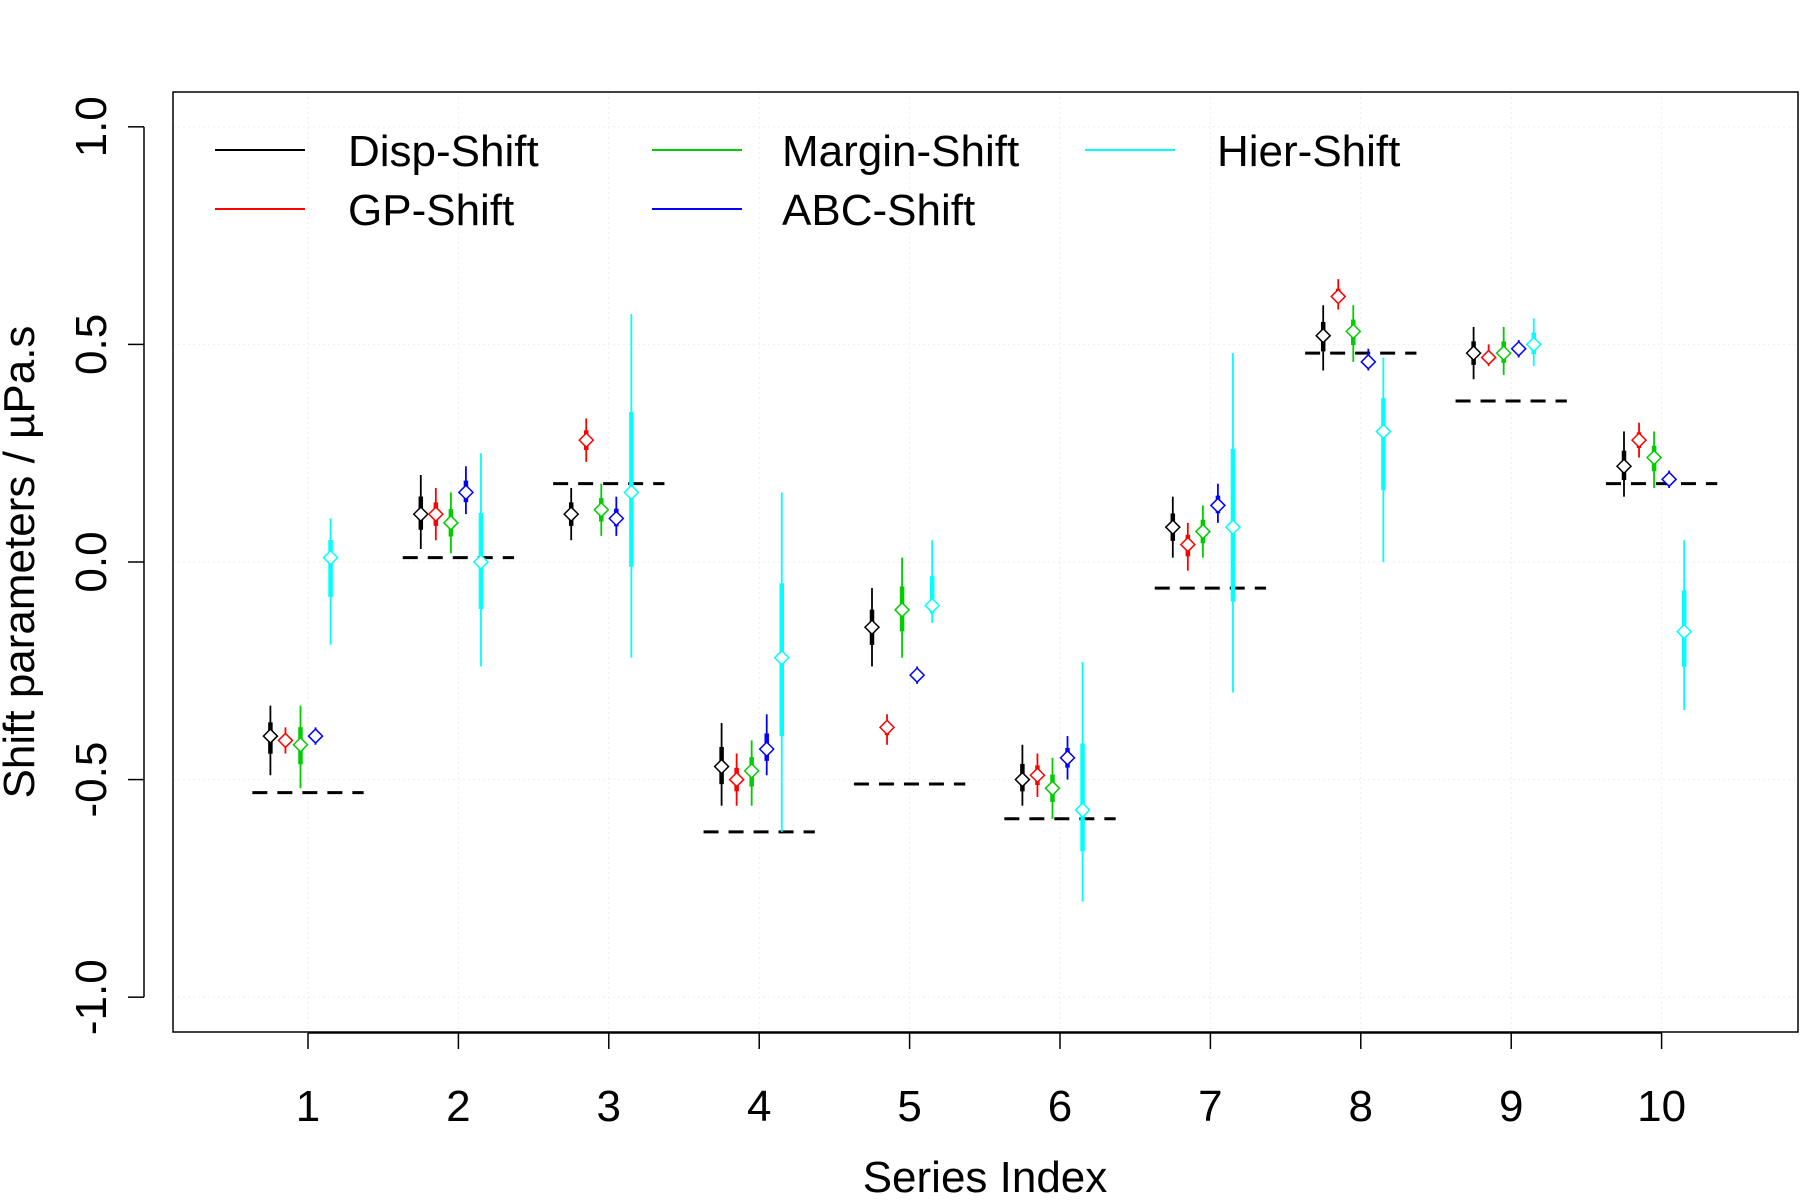 The image size is (1800, 1200). I want to click on legend-label-abc-shift: ABC-Shift, so click(878, 210).